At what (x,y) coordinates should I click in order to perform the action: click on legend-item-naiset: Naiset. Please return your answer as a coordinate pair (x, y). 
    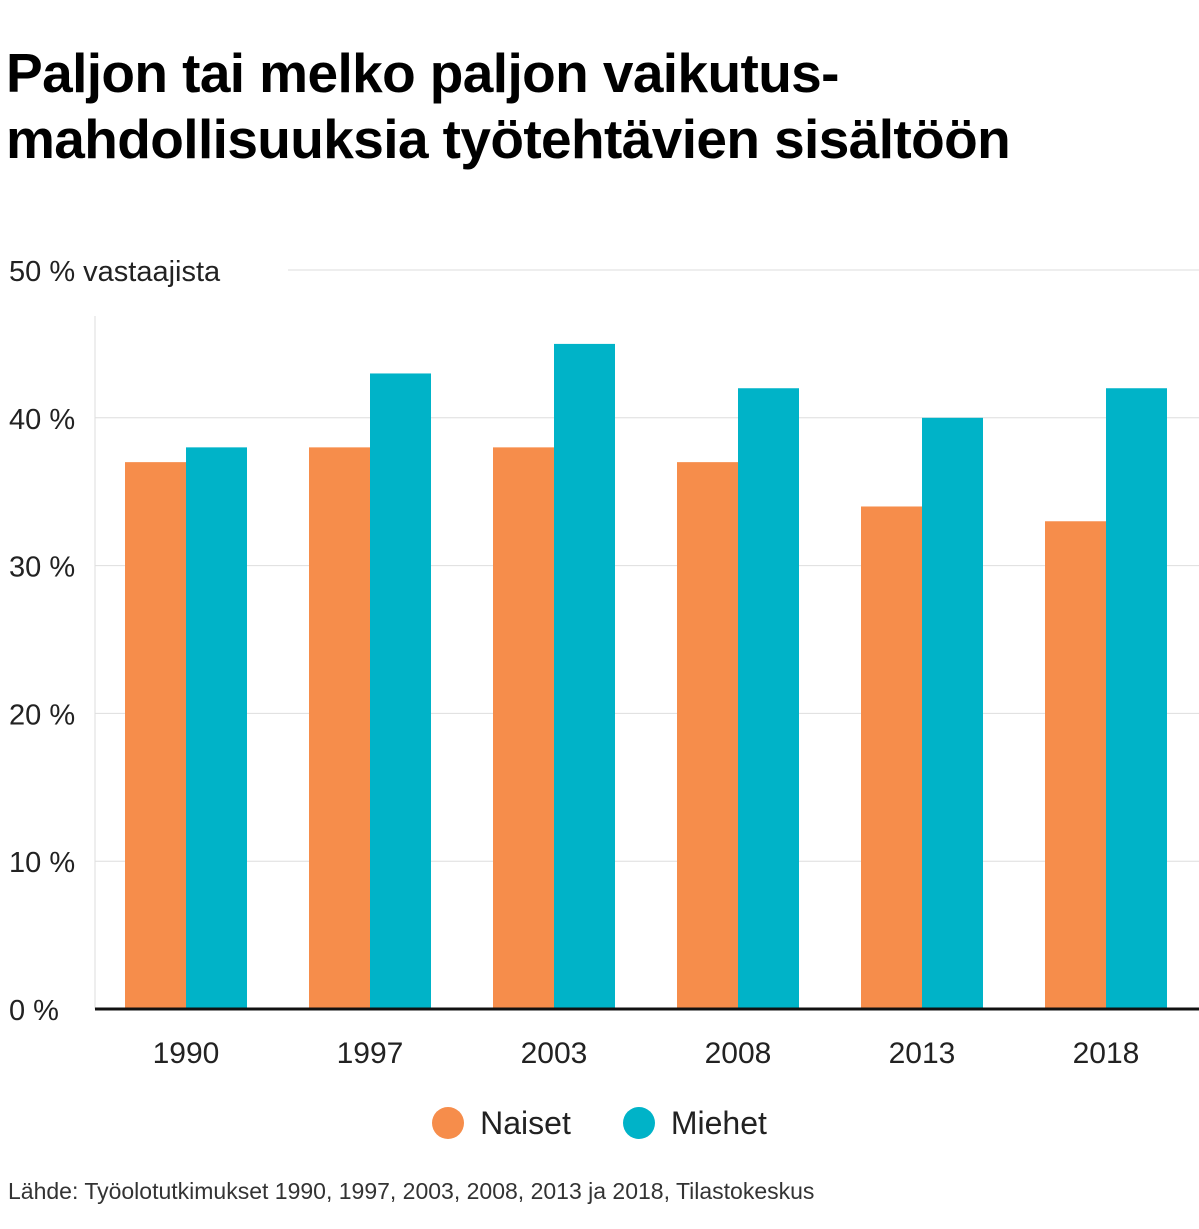
    Looking at the image, I should click on (501, 1123).